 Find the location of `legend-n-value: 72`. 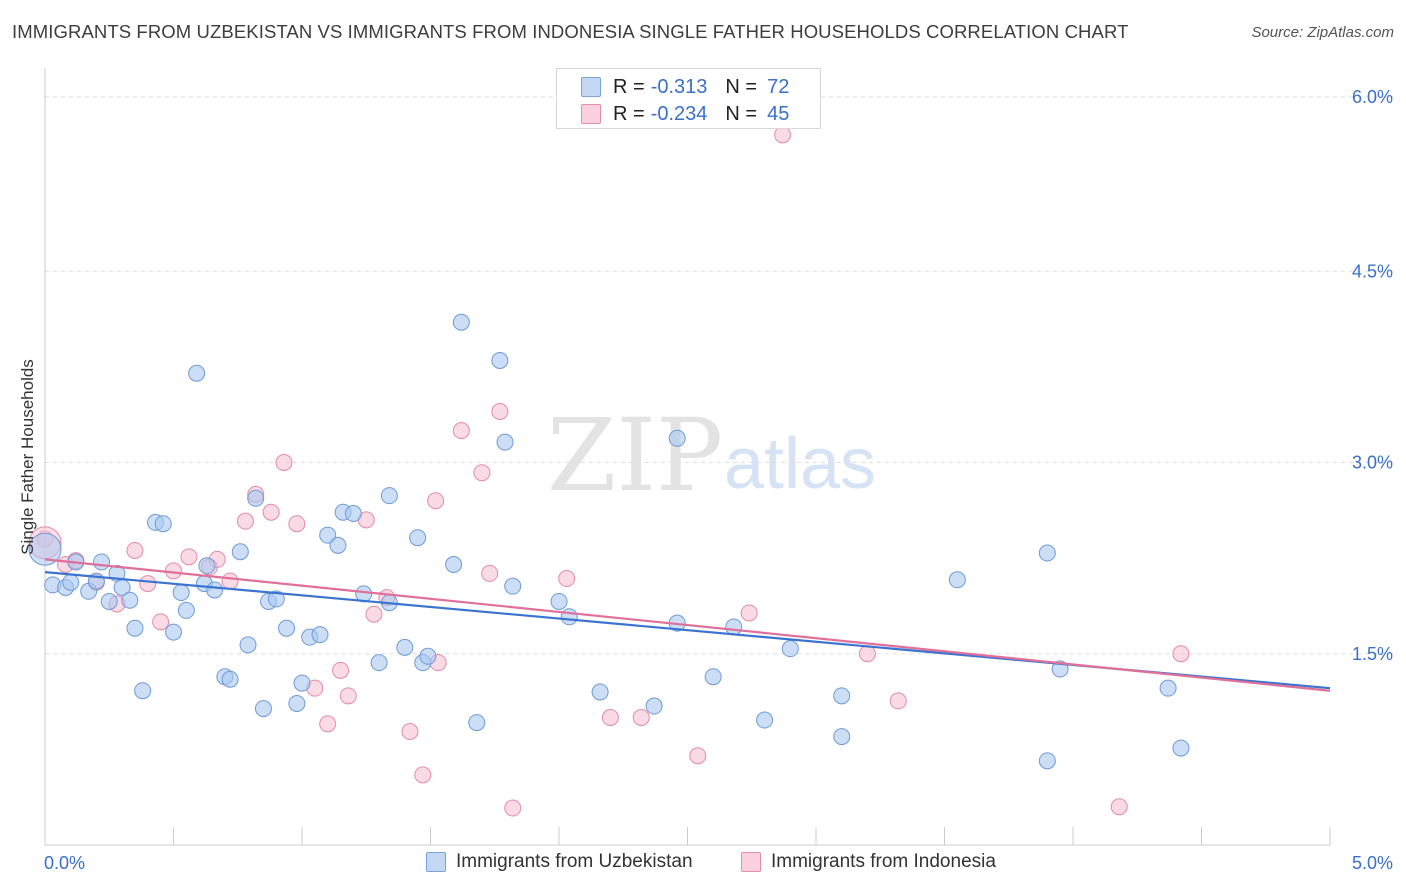

legend-n-value: 72 is located at coordinates (778, 86).